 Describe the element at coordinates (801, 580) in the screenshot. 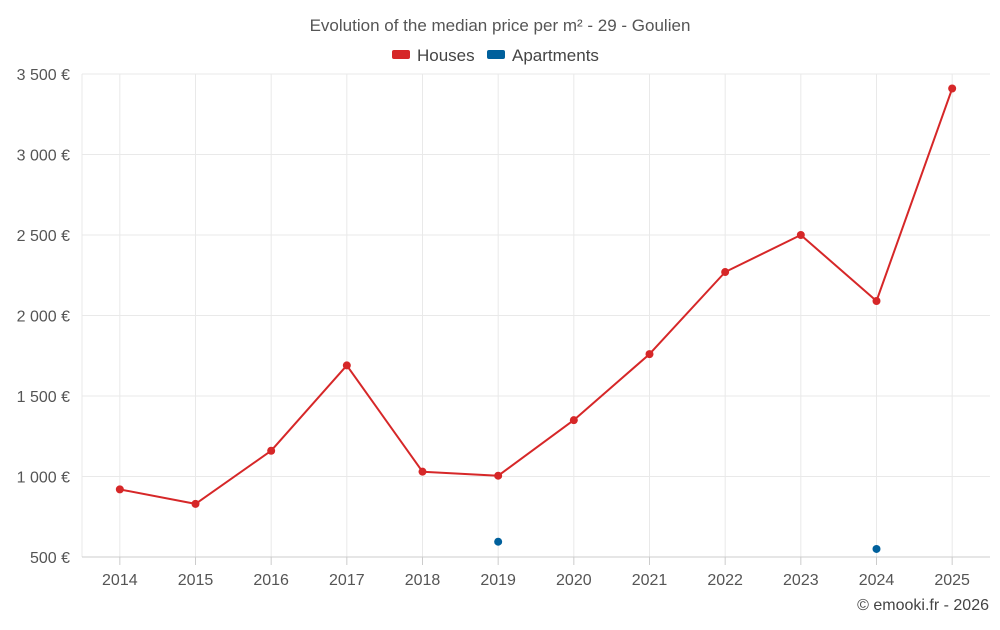

I see `x-tick-label: 2023` at that location.